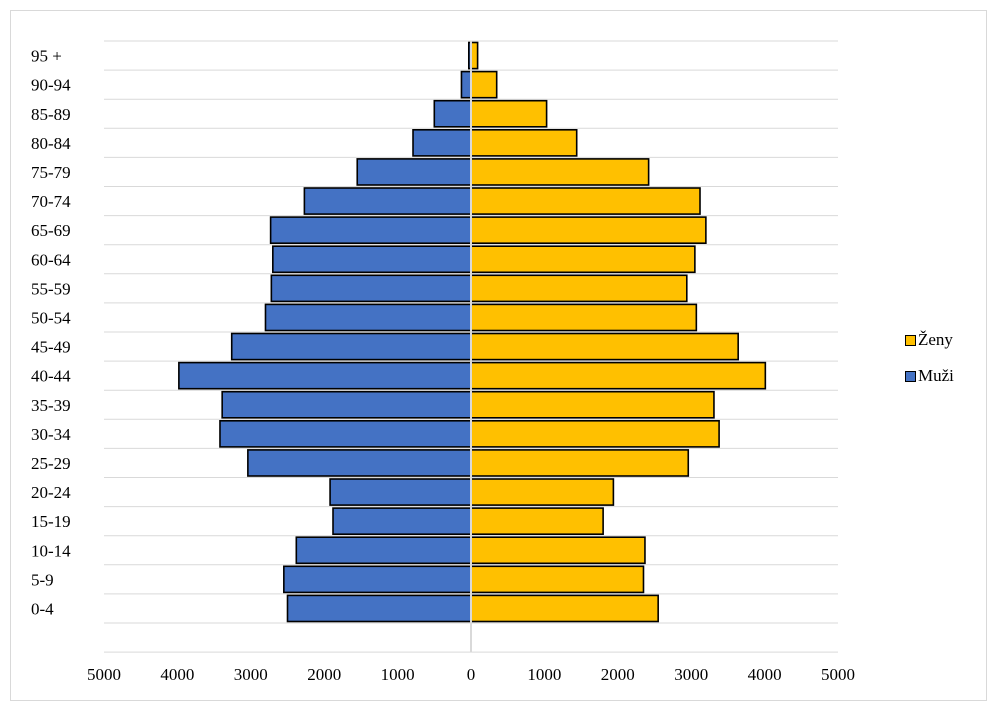  Describe the element at coordinates (46, 56) in the screenshot. I see `age-label: 95 +` at that location.